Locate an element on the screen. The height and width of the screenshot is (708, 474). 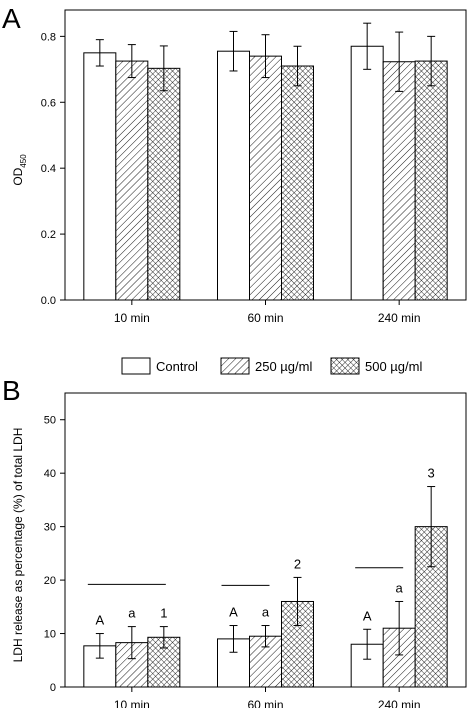
y-tick-label: 0.6 is located at coordinates (48, 103).